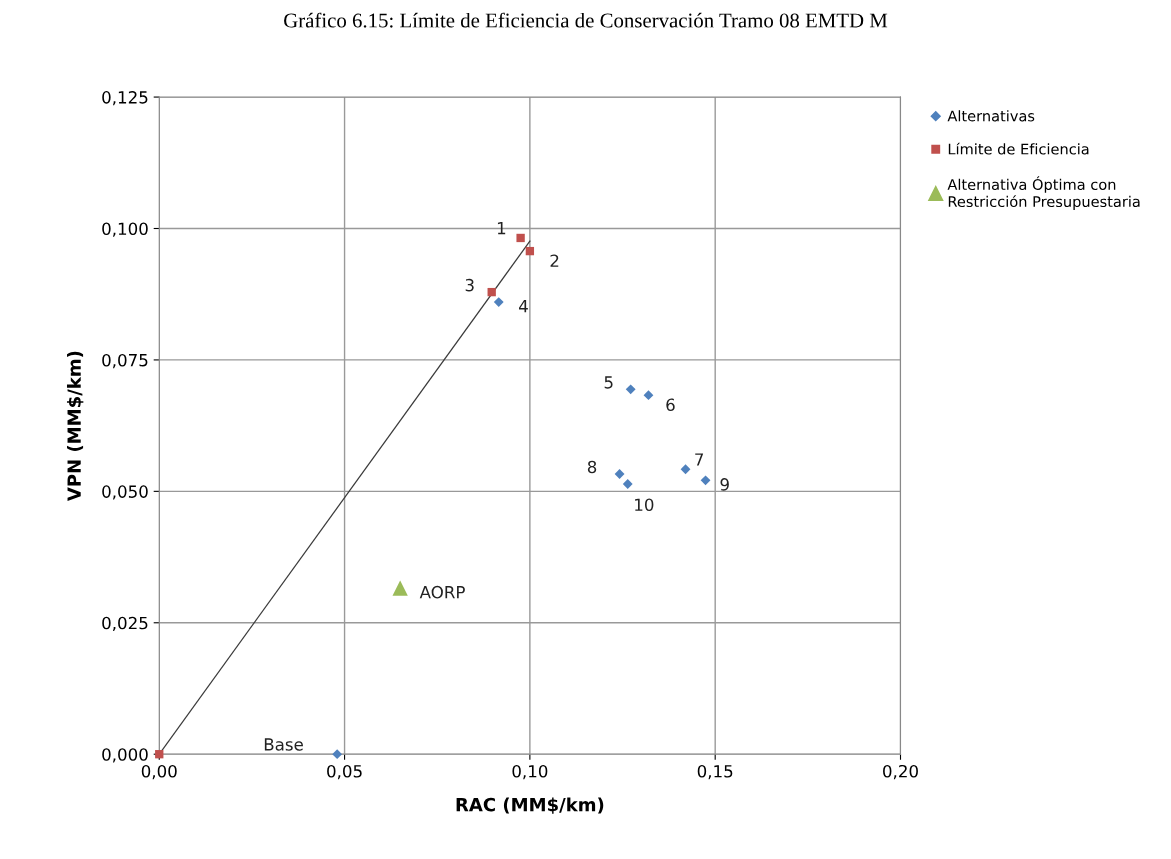 The width and height of the screenshot is (1171, 859). Describe the element at coordinates (592, 467) in the screenshot. I see `annotation: 8` at that location.